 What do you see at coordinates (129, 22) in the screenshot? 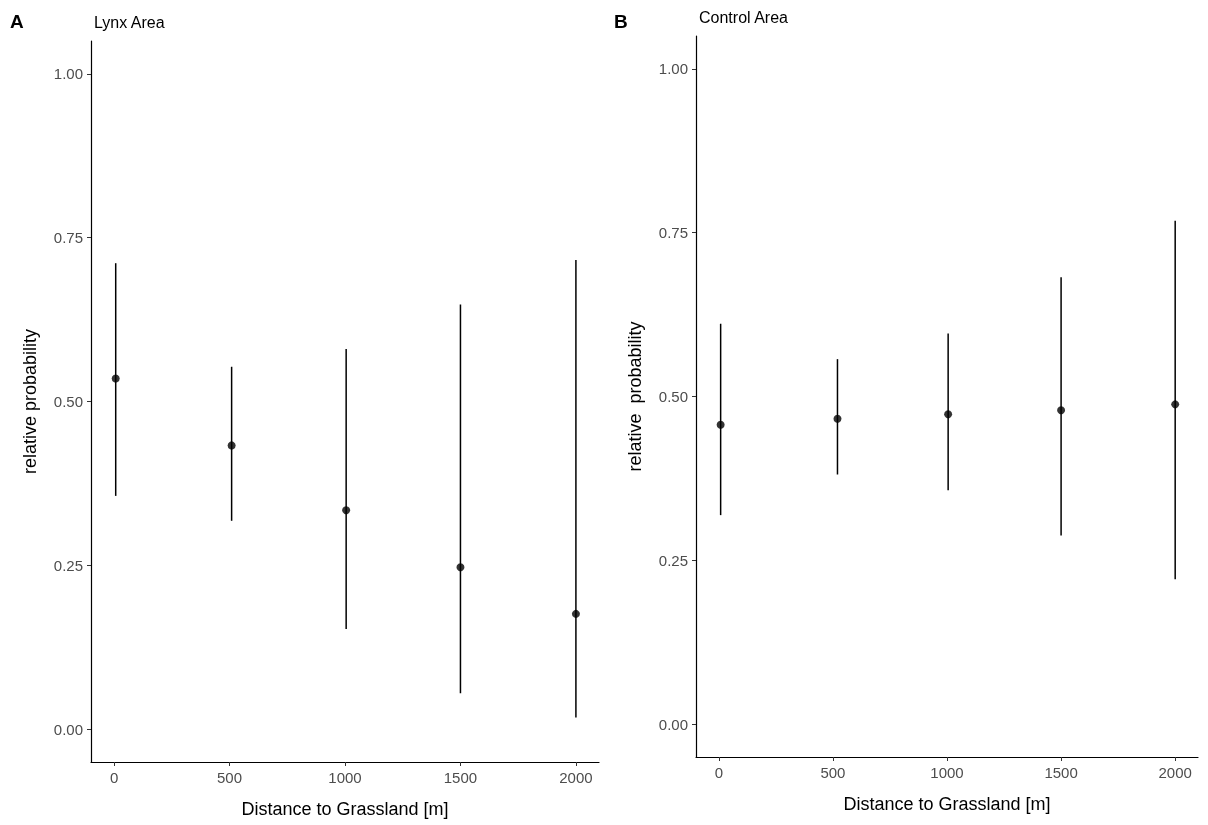
I see `chart-title: Lynx Area` at bounding box center [129, 22].